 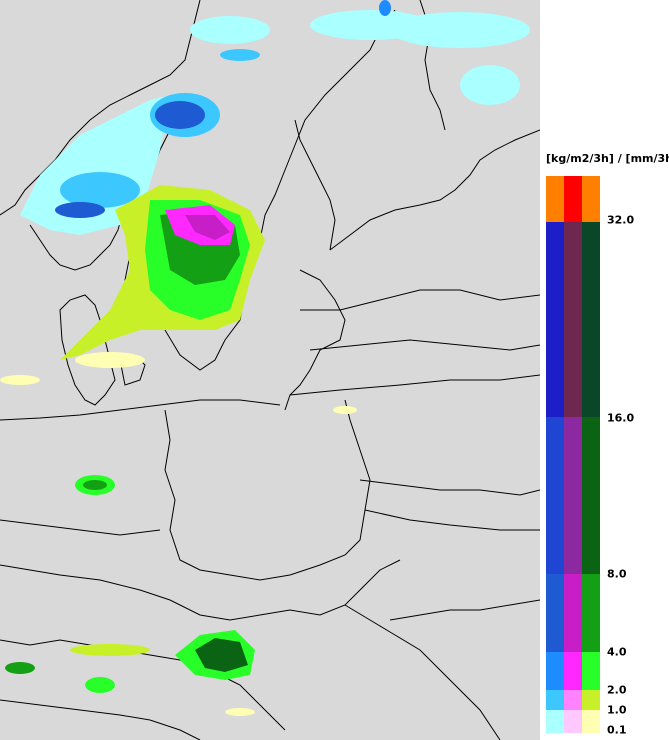 What do you see at coordinates (76, 242) in the screenshot?
I see `norway-coast` at bounding box center [76, 242].